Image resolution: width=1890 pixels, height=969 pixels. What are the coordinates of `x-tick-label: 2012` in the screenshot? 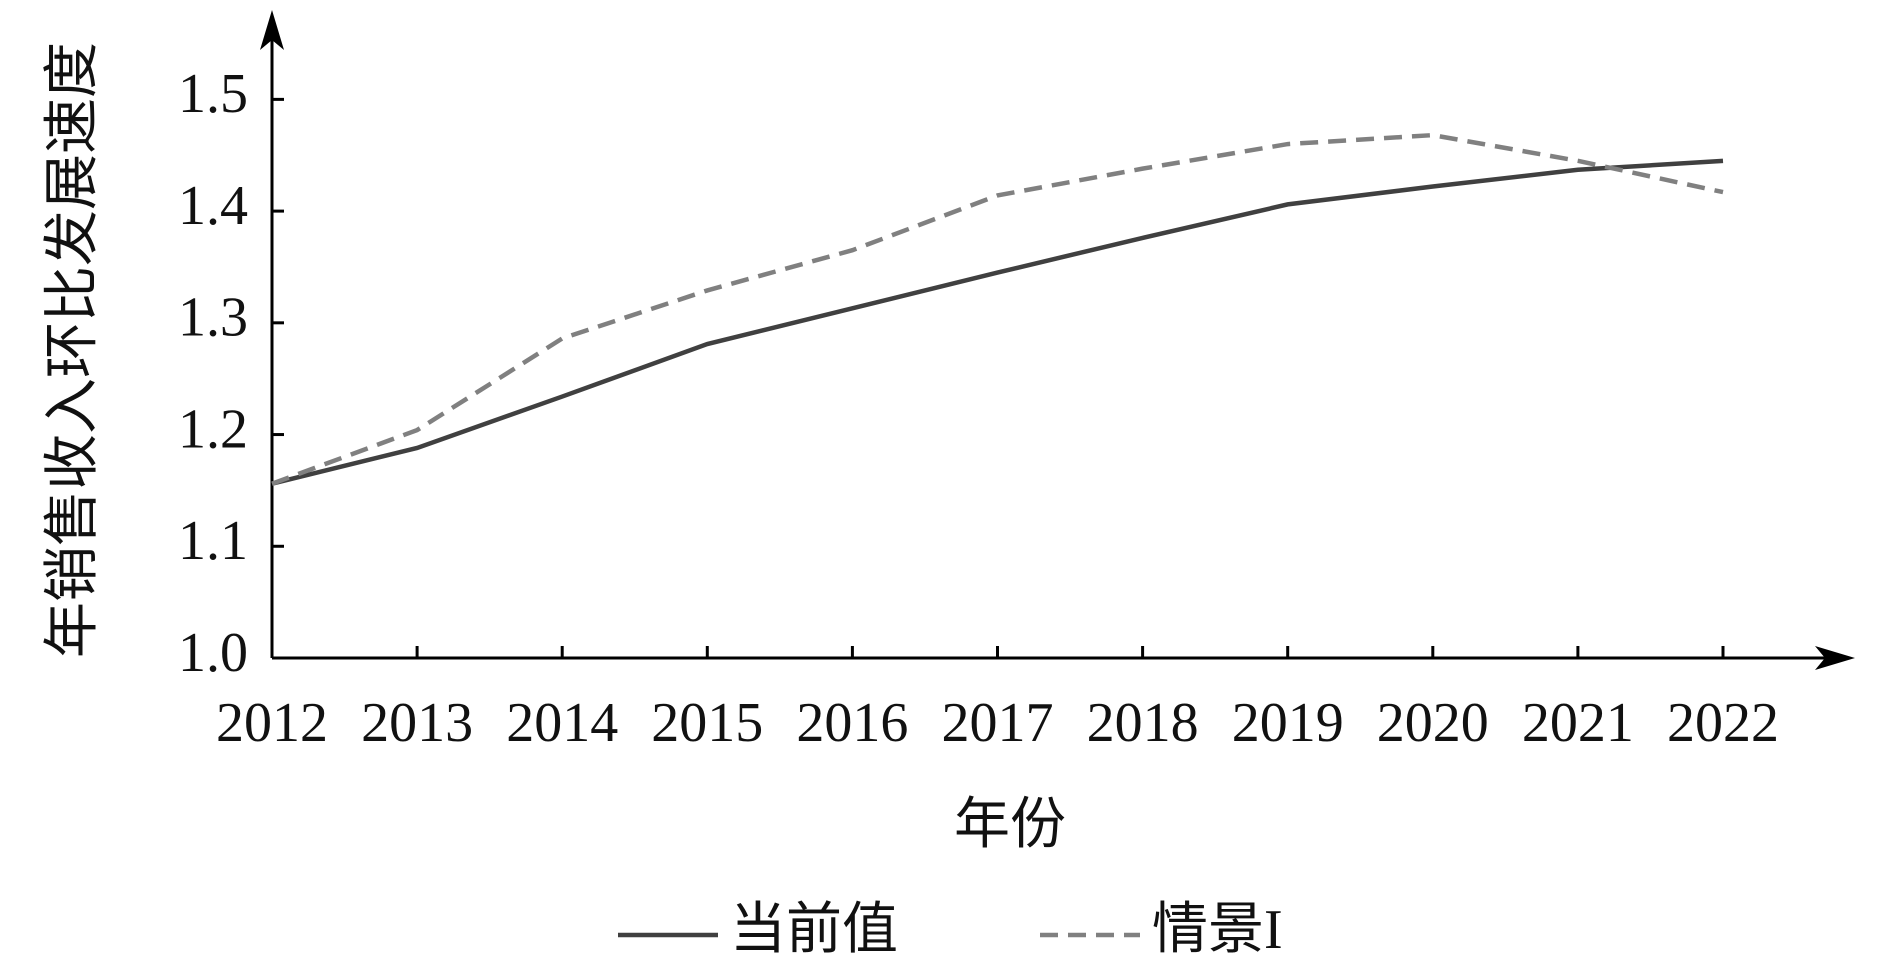 It's located at (272, 723).